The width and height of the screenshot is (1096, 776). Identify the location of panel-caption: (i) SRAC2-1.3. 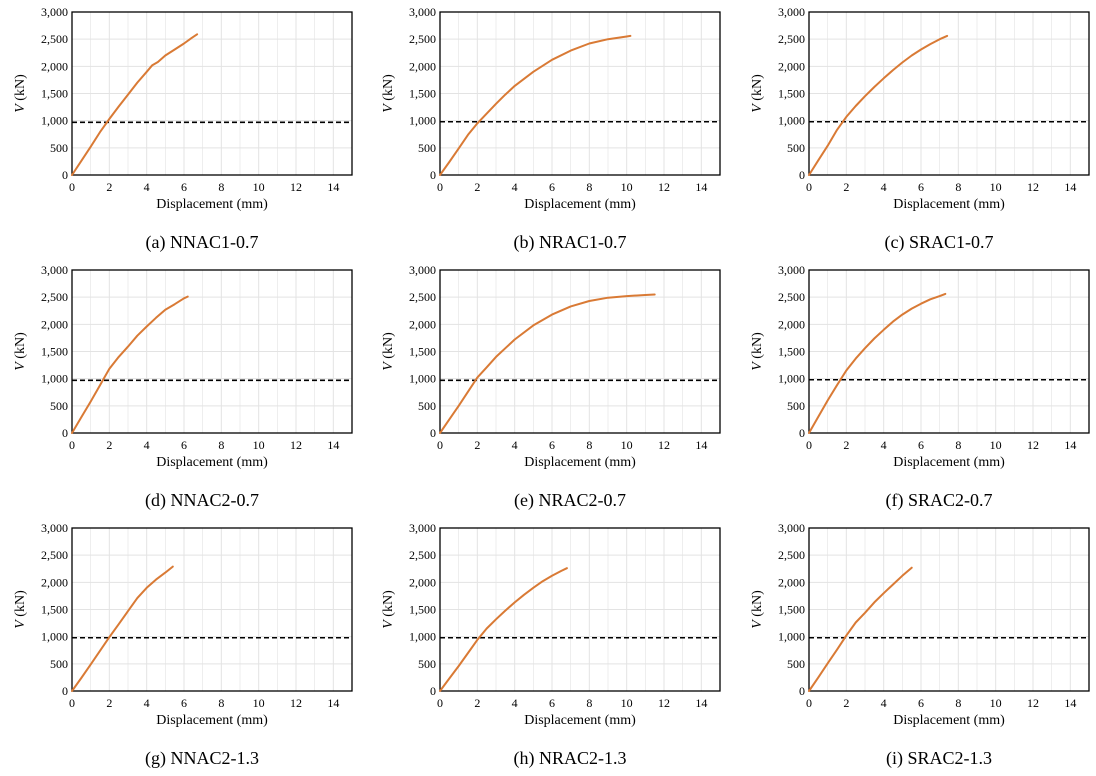
(939, 758).